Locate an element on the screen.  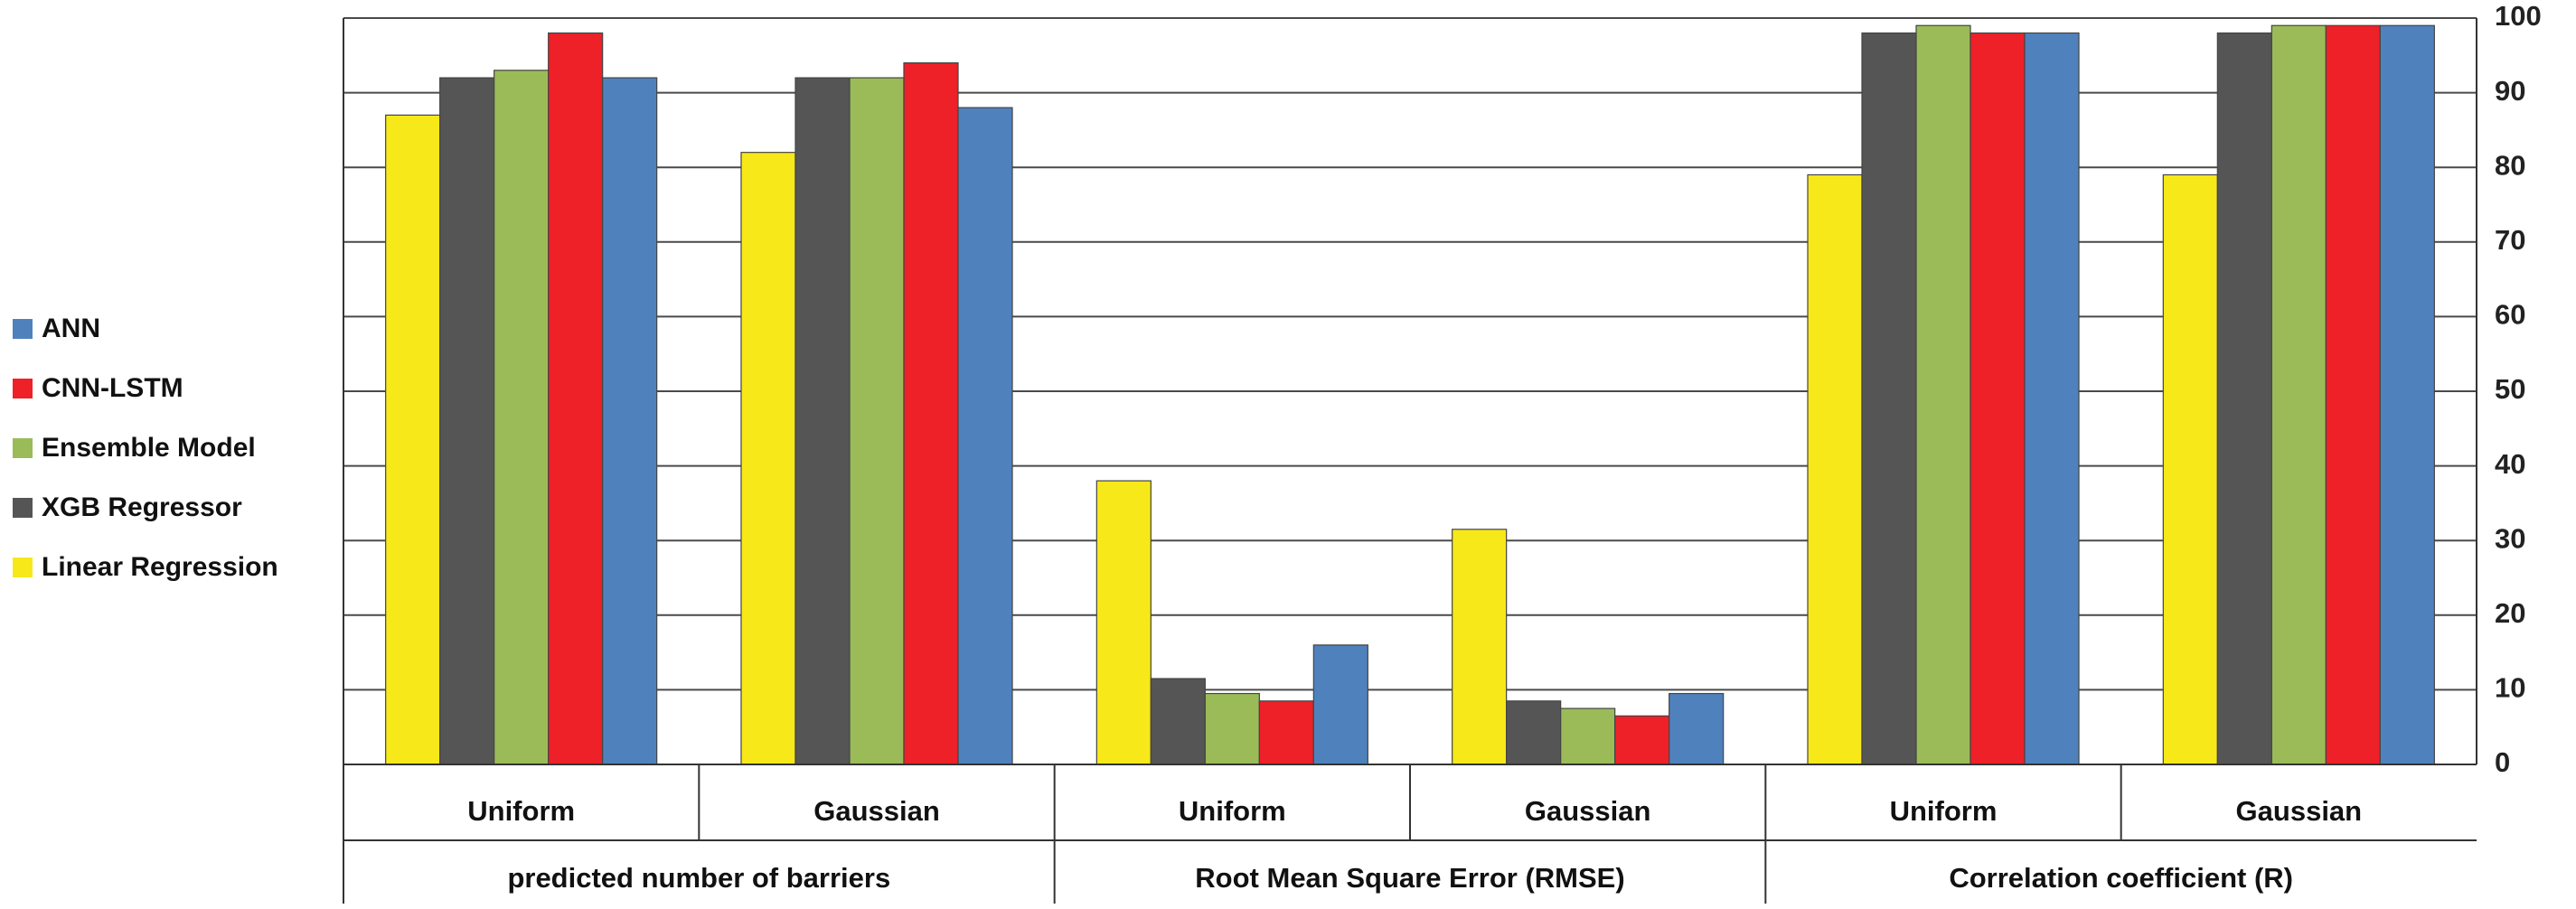
x-group-label: predicted number of barriers is located at coordinates (699, 878).